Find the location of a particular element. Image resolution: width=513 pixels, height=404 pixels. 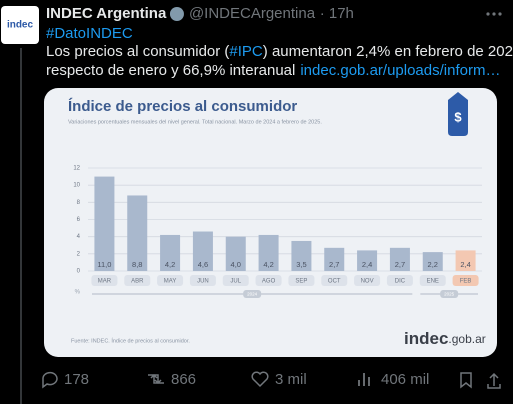

y-tick-label: 0 is located at coordinates (79, 272).